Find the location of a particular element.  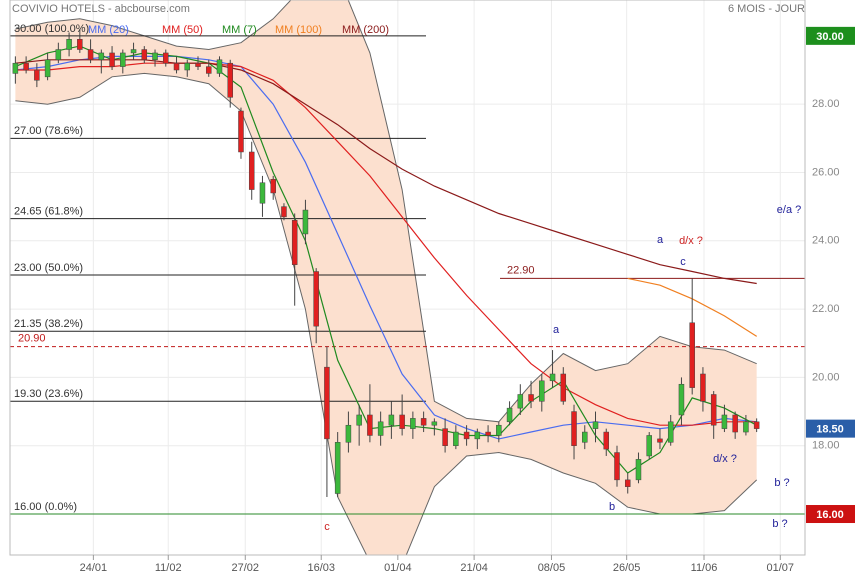

x-tick-label: 01/04 is located at coordinates (398, 568).